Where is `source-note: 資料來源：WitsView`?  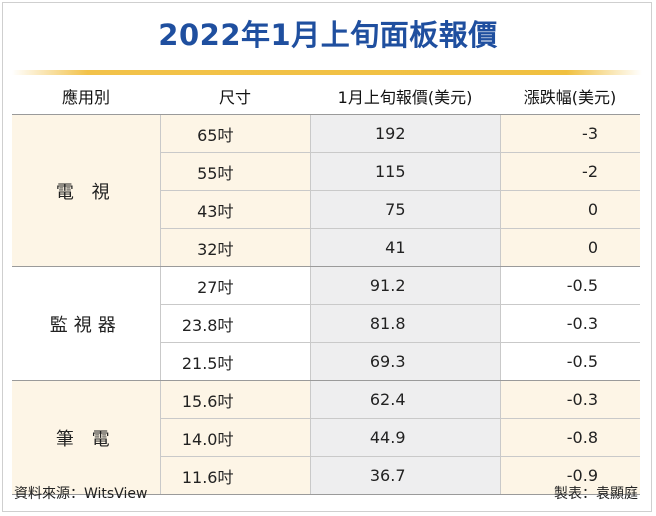
source-note: 資料來源：WitsView is located at coordinates (81, 494).